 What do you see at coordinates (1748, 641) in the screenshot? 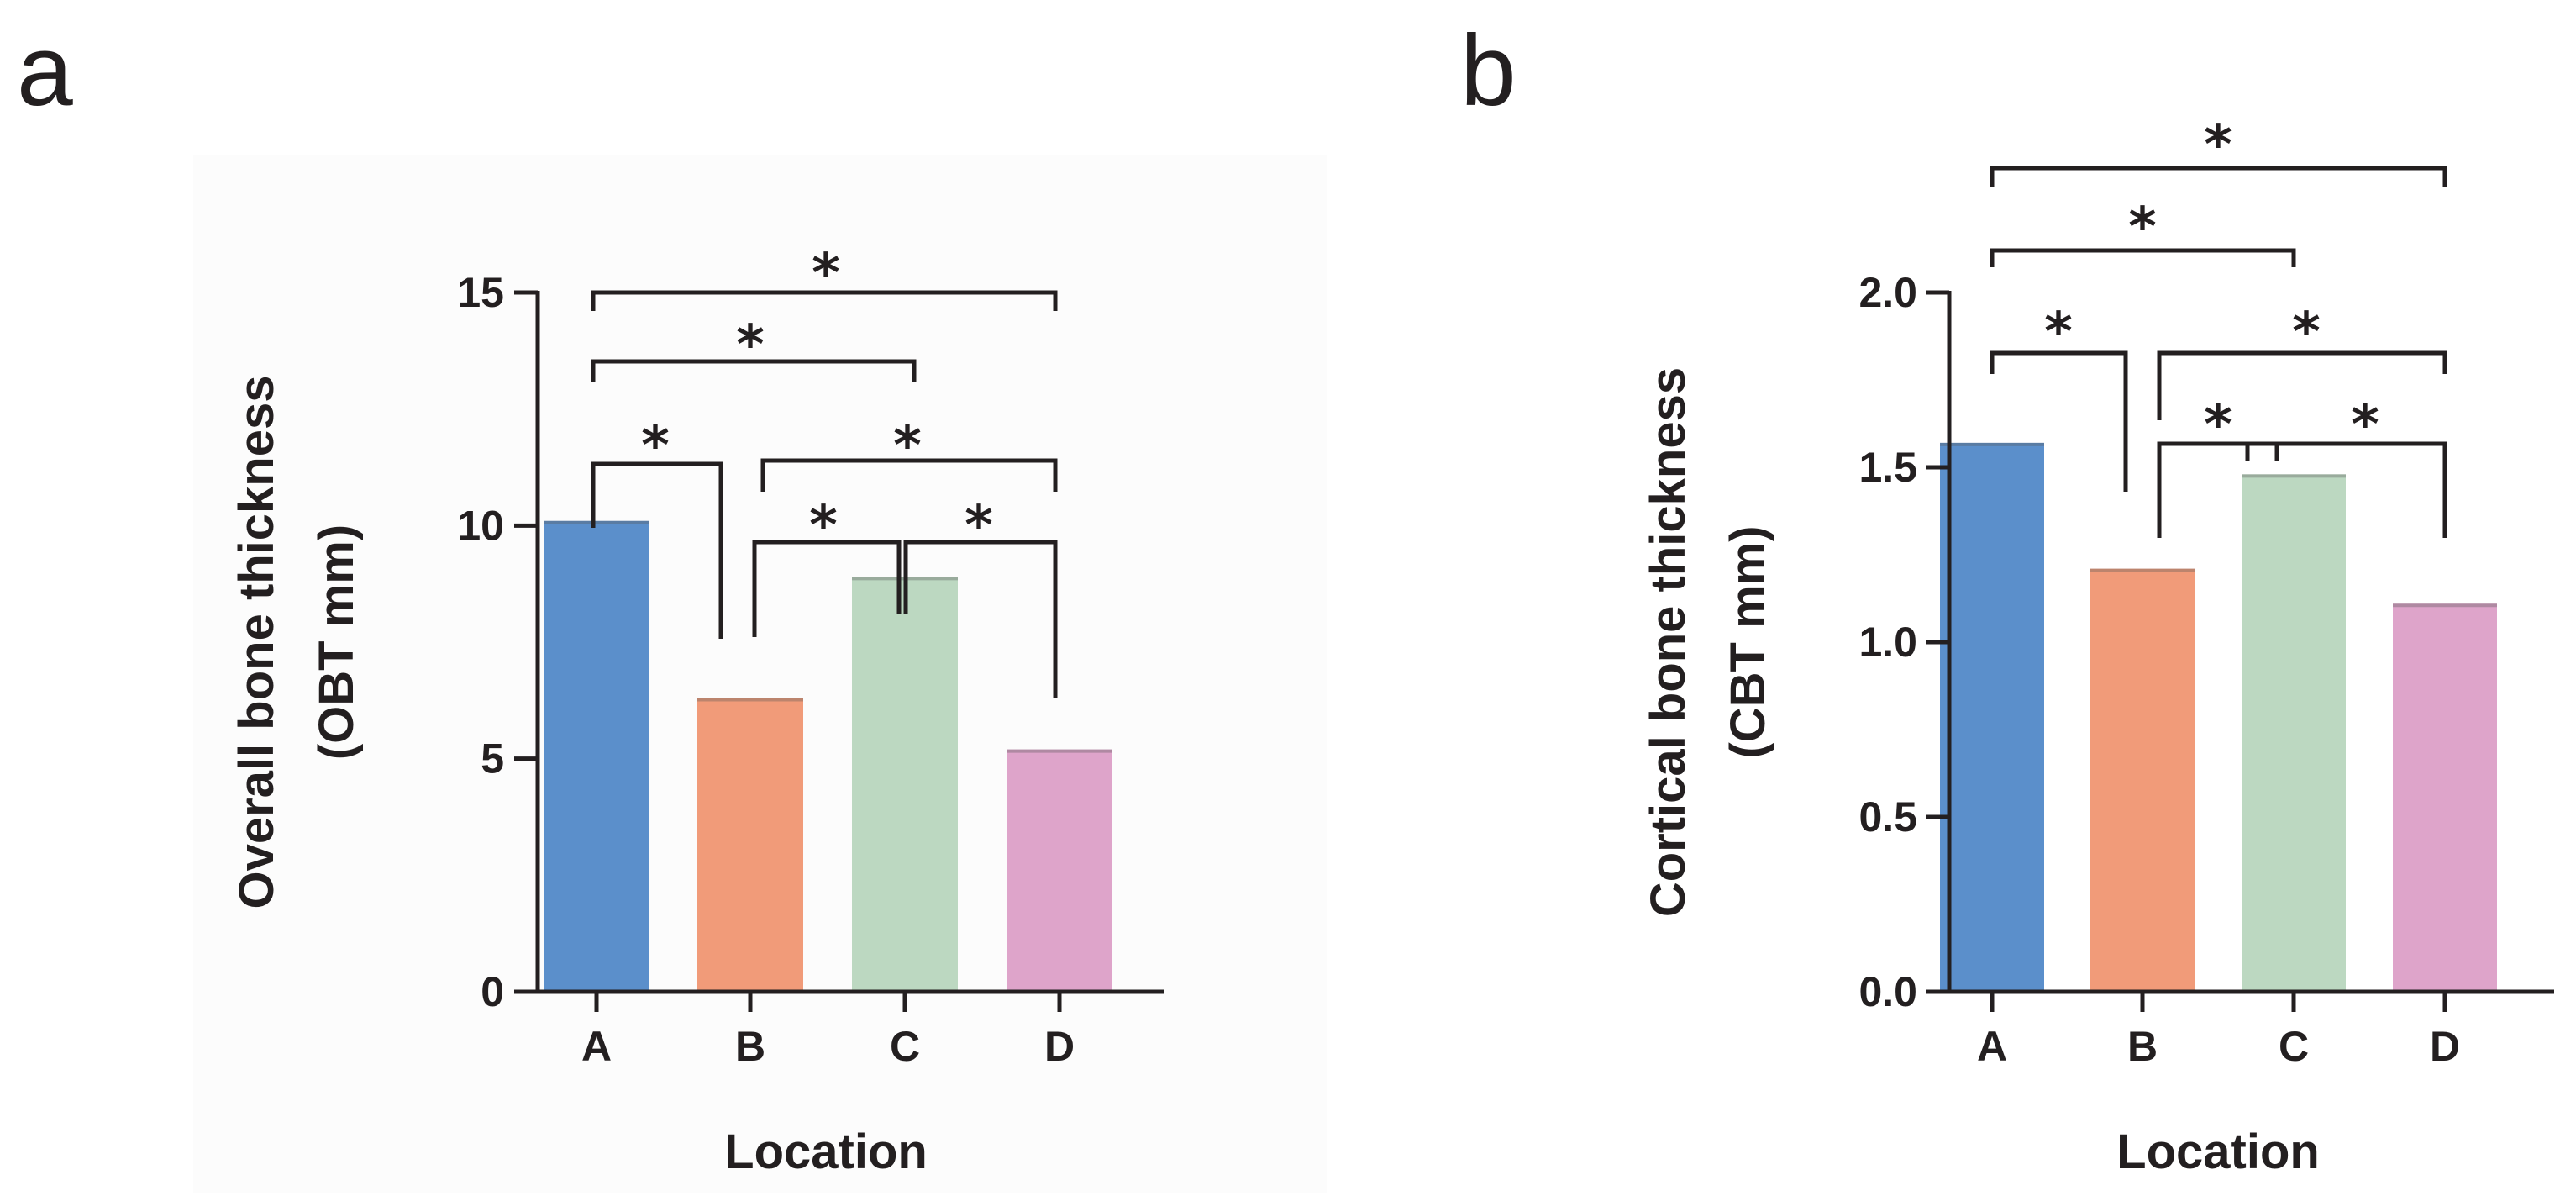
I see `y-axis-title-line: (CBT mm)` at bounding box center [1748, 641].